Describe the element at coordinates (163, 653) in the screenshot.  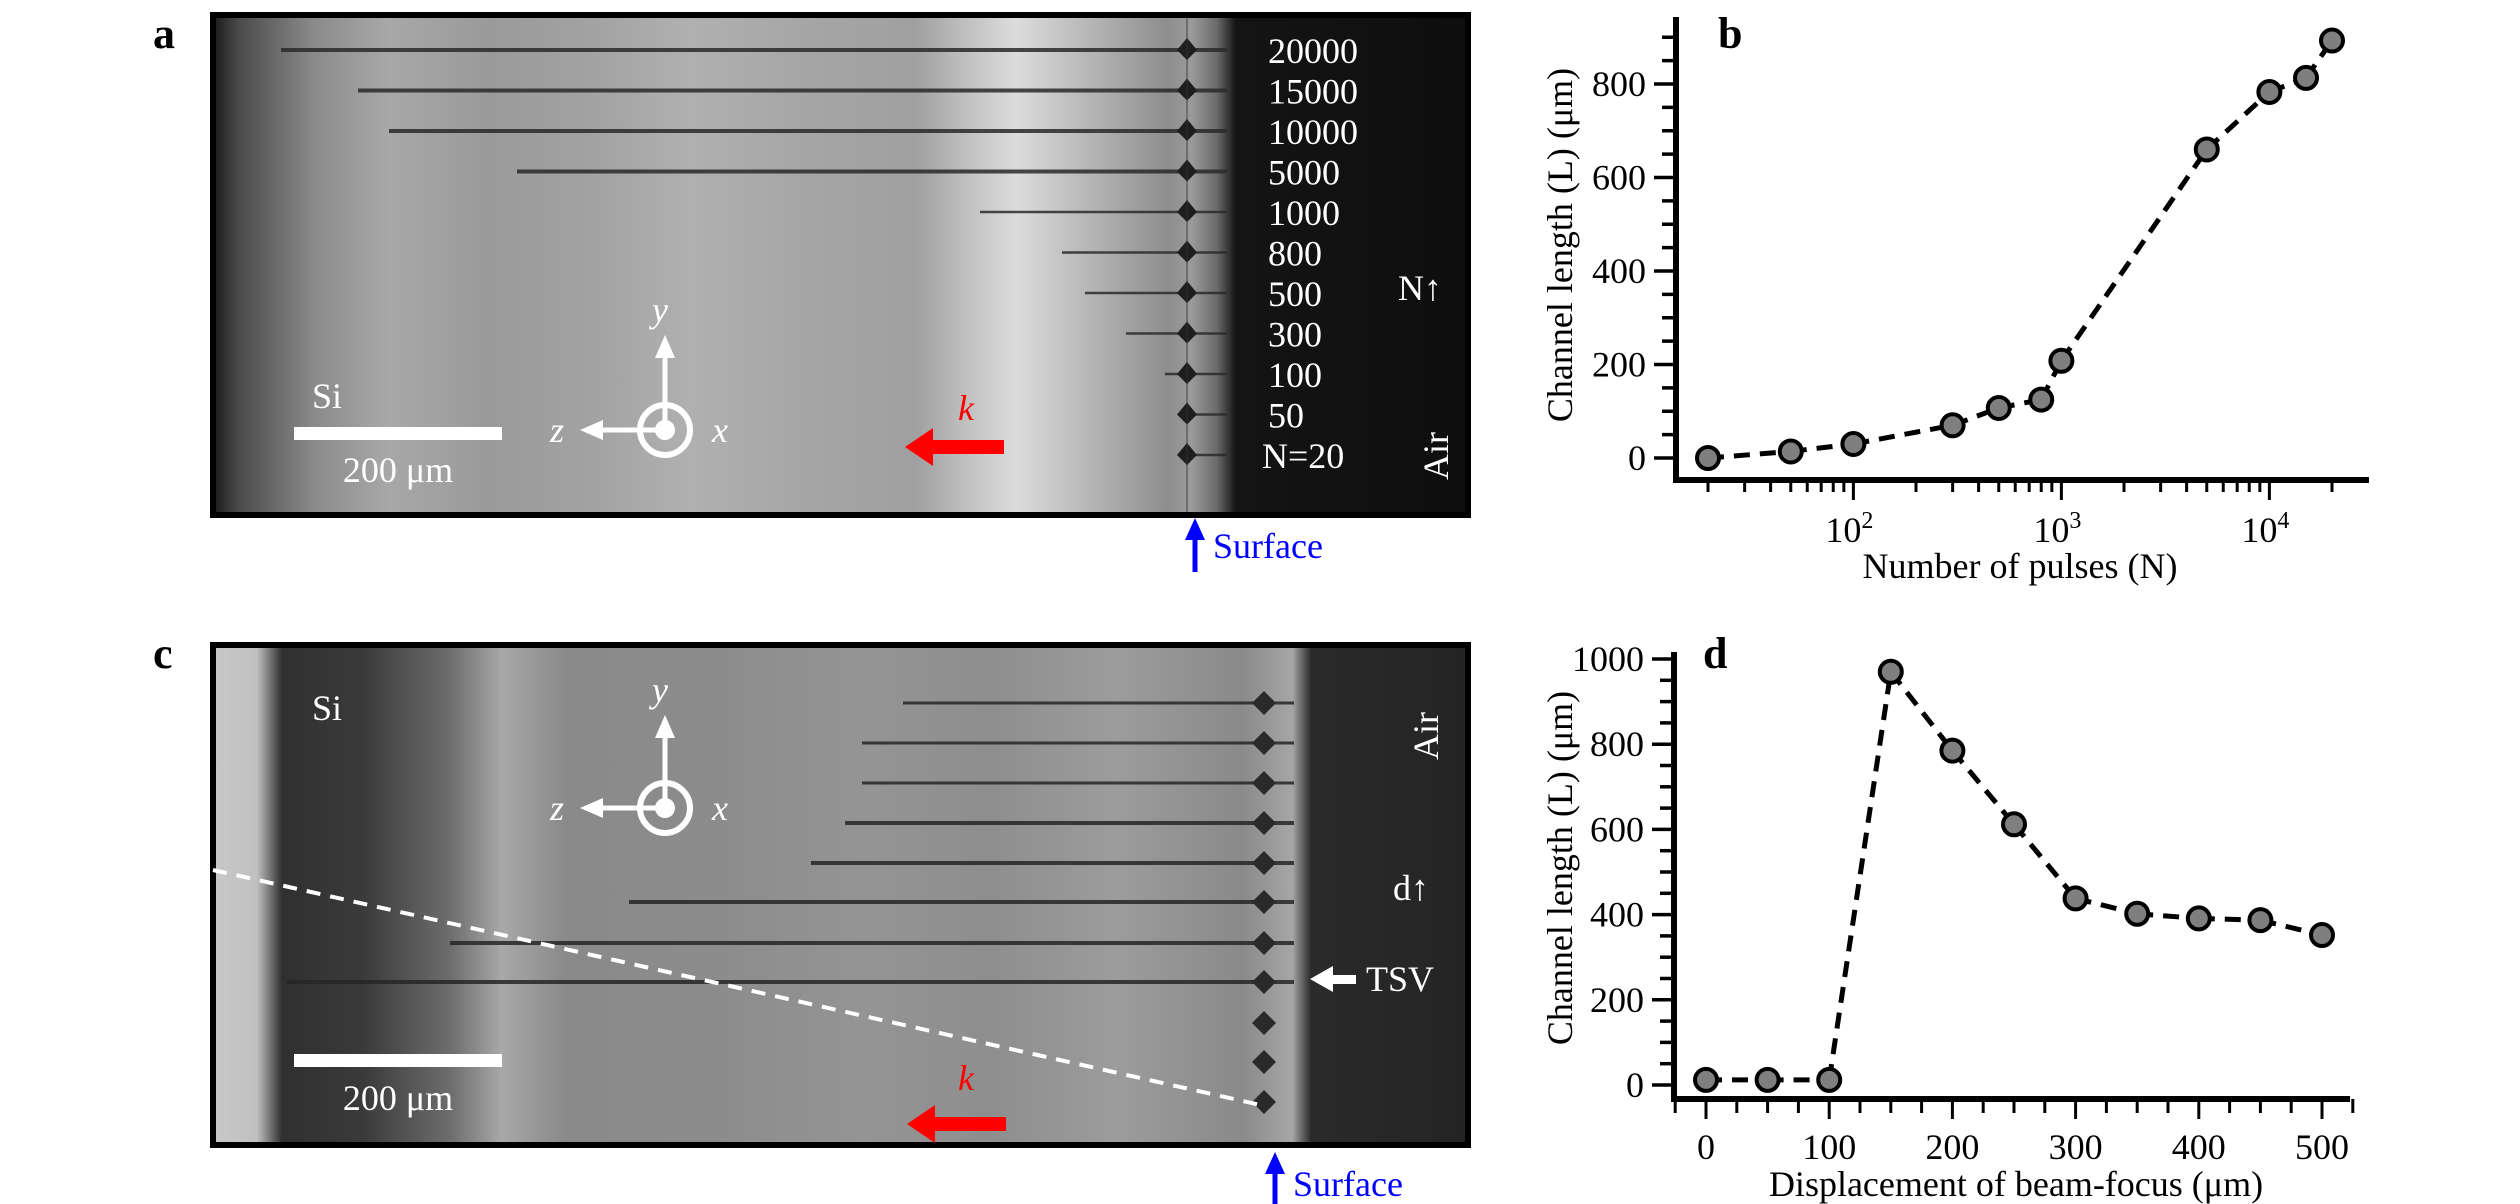
I see `panel-letter-c: c` at that location.